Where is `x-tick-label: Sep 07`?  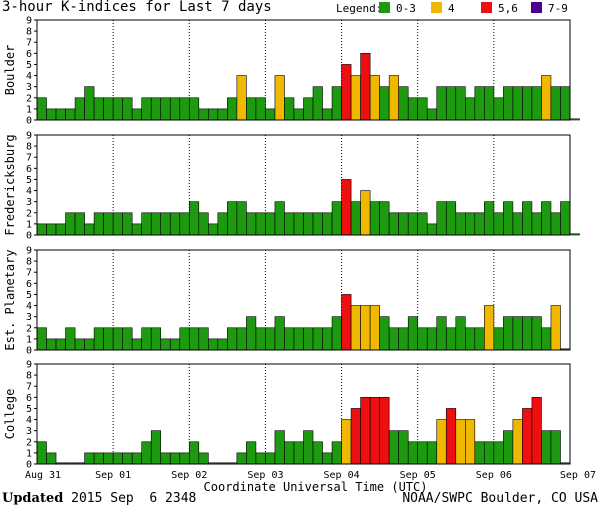 x-tick-label: Sep 07 is located at coordinates (578, 475).